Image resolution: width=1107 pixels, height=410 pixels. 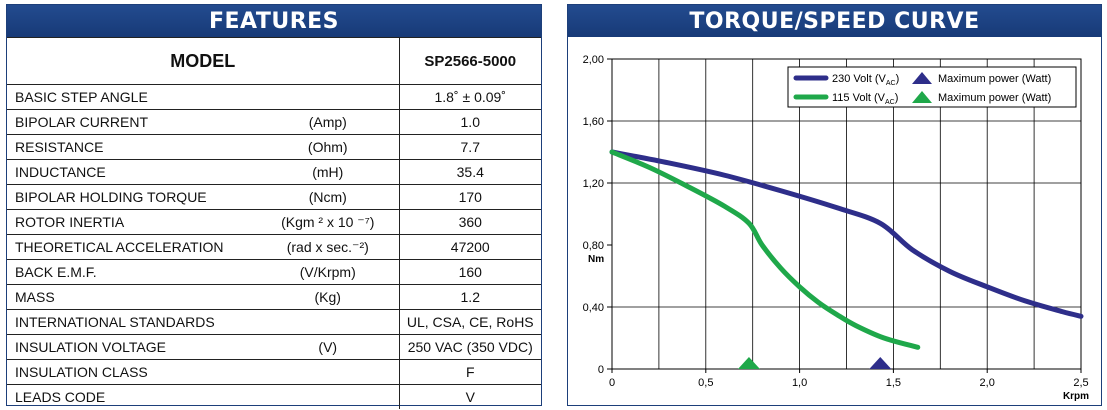 What do you see at coordinates (328, 222) in the screenshot?
I see `feature-unit: (Kgm ² x 10 ⁻⁷)` at bounding box center [328, 222].